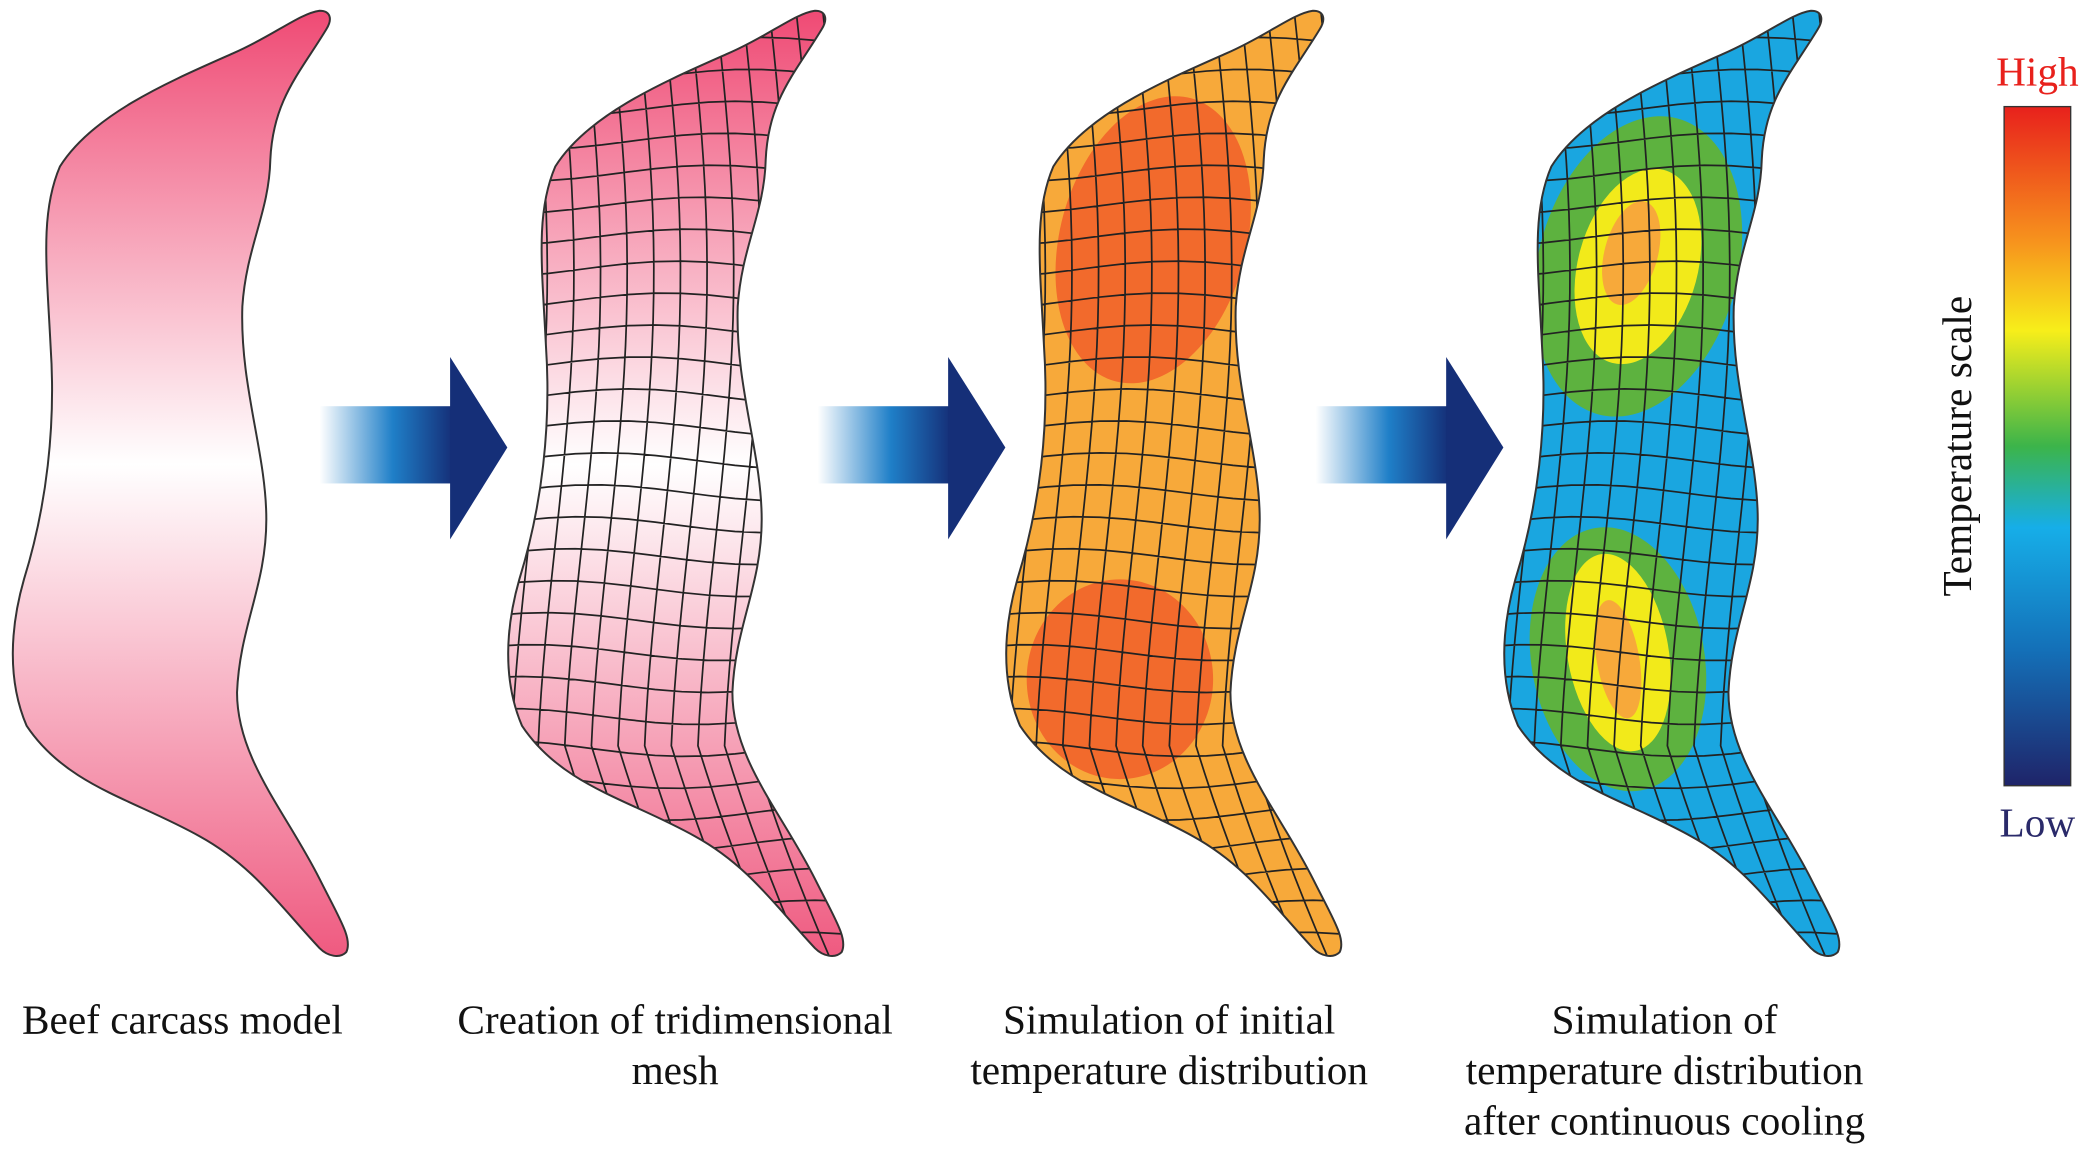 This screenshot has height=1156, width=2088. I want to click on caption: Creation of tridimensional, so click(675, 1019).